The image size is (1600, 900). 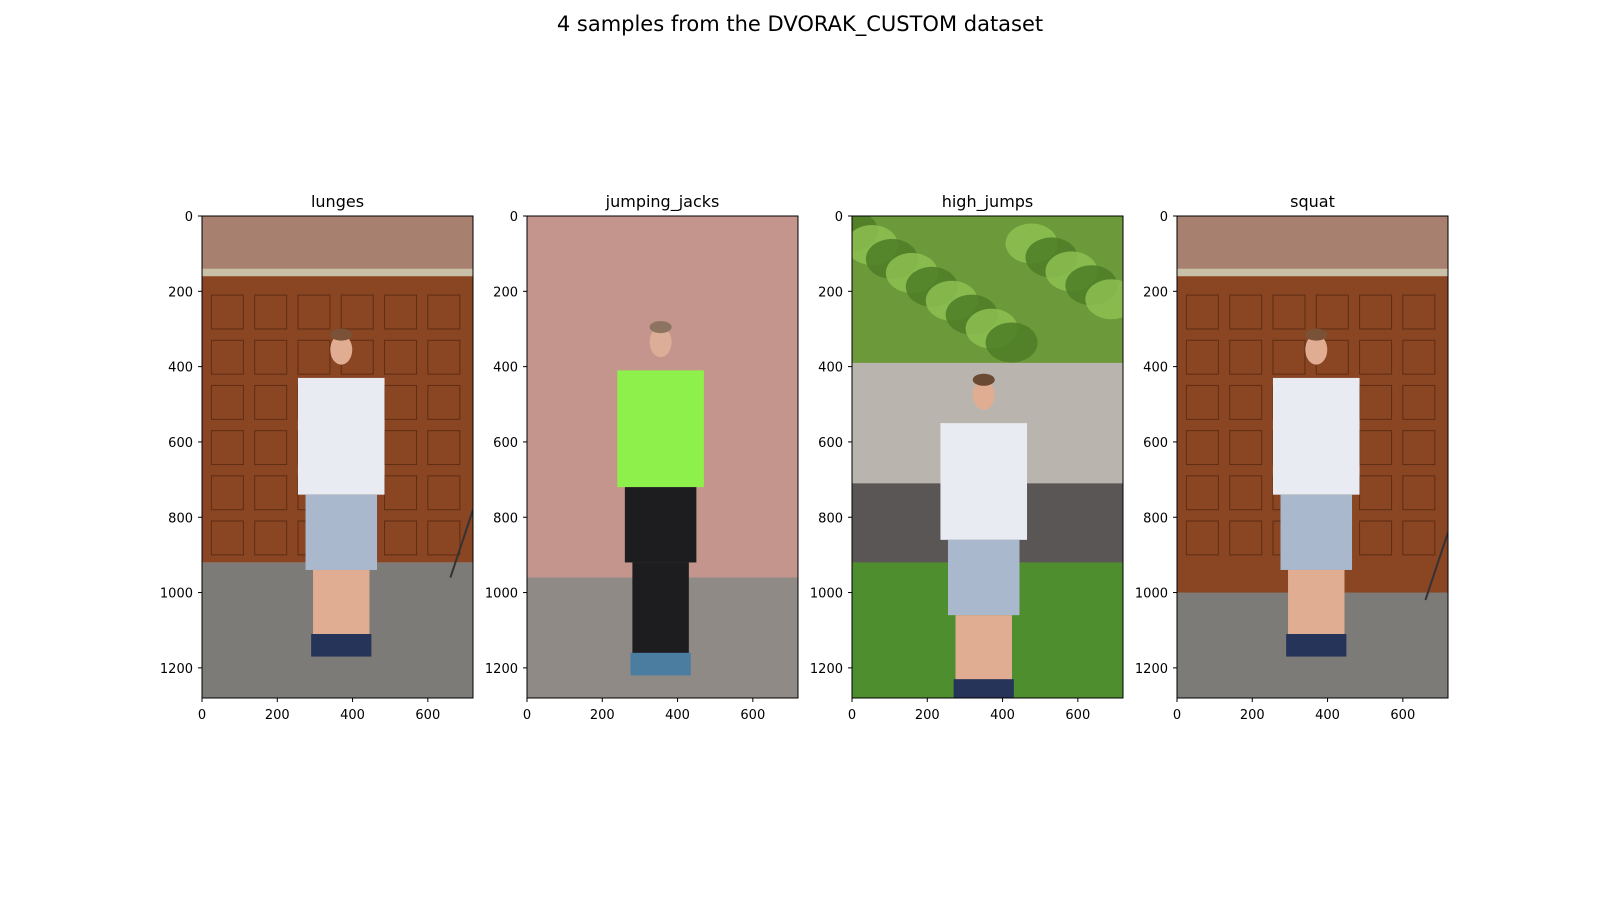 What do you see at coordinates (988, 202) in the screenshot?
I see `subplot-title: high_jumps` at bounding box center [988, 202].